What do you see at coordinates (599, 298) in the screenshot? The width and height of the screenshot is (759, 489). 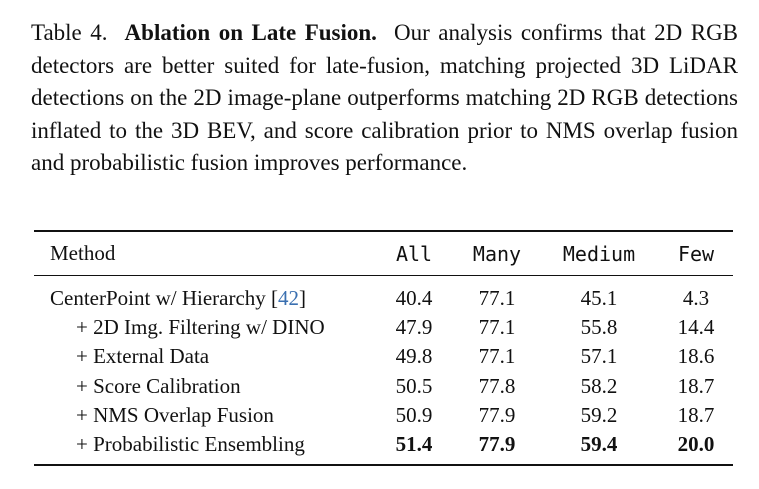 I see `cell-medium: 45.1` at bounding box center [599, 298].